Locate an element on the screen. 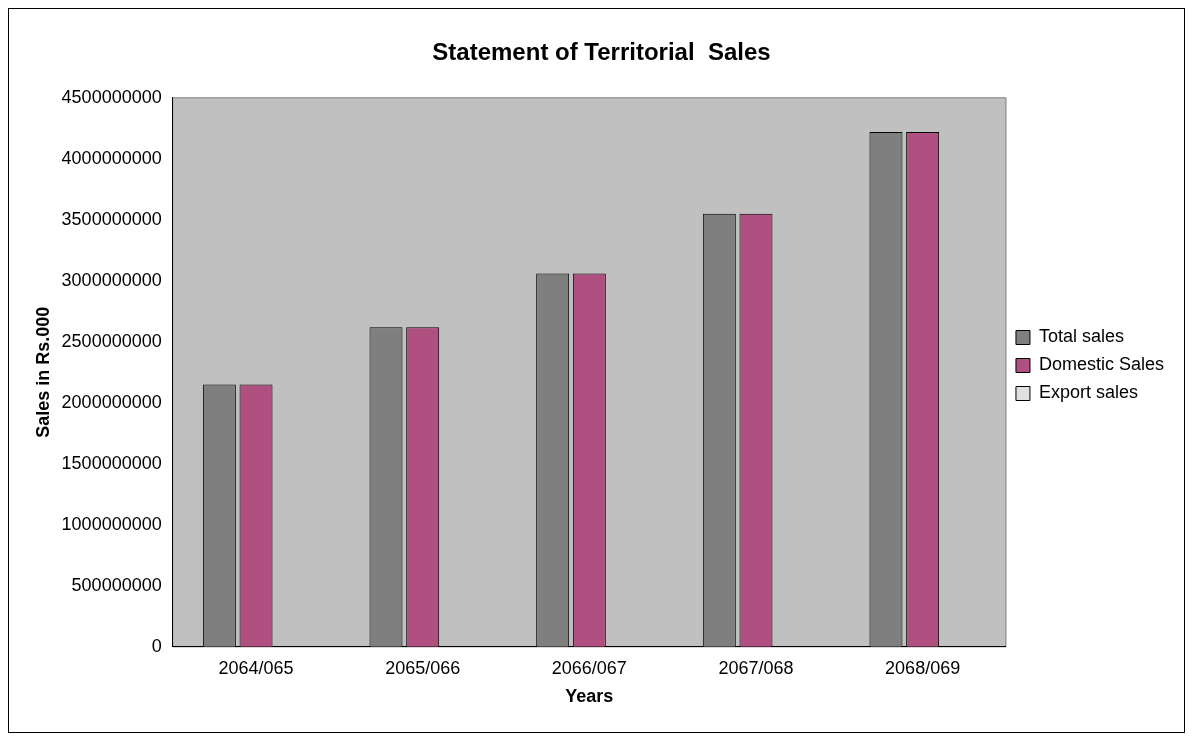 The image size is (1195, 743). y-axis-title: Sales in Rs.000 is located at coordinates (42, 372).